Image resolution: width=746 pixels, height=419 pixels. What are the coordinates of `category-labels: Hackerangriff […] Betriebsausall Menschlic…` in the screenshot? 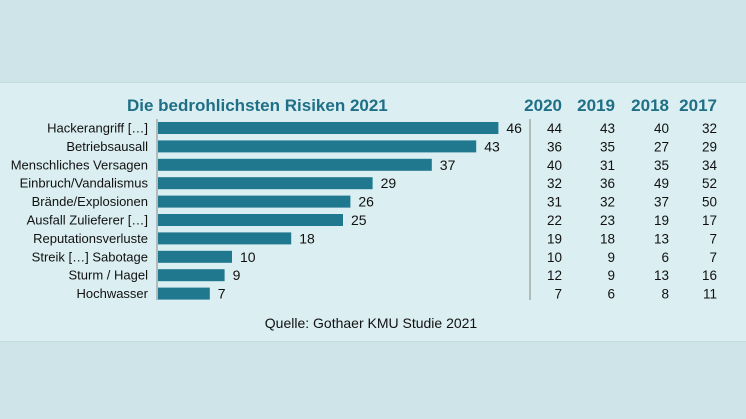 It's located at (80, 211).